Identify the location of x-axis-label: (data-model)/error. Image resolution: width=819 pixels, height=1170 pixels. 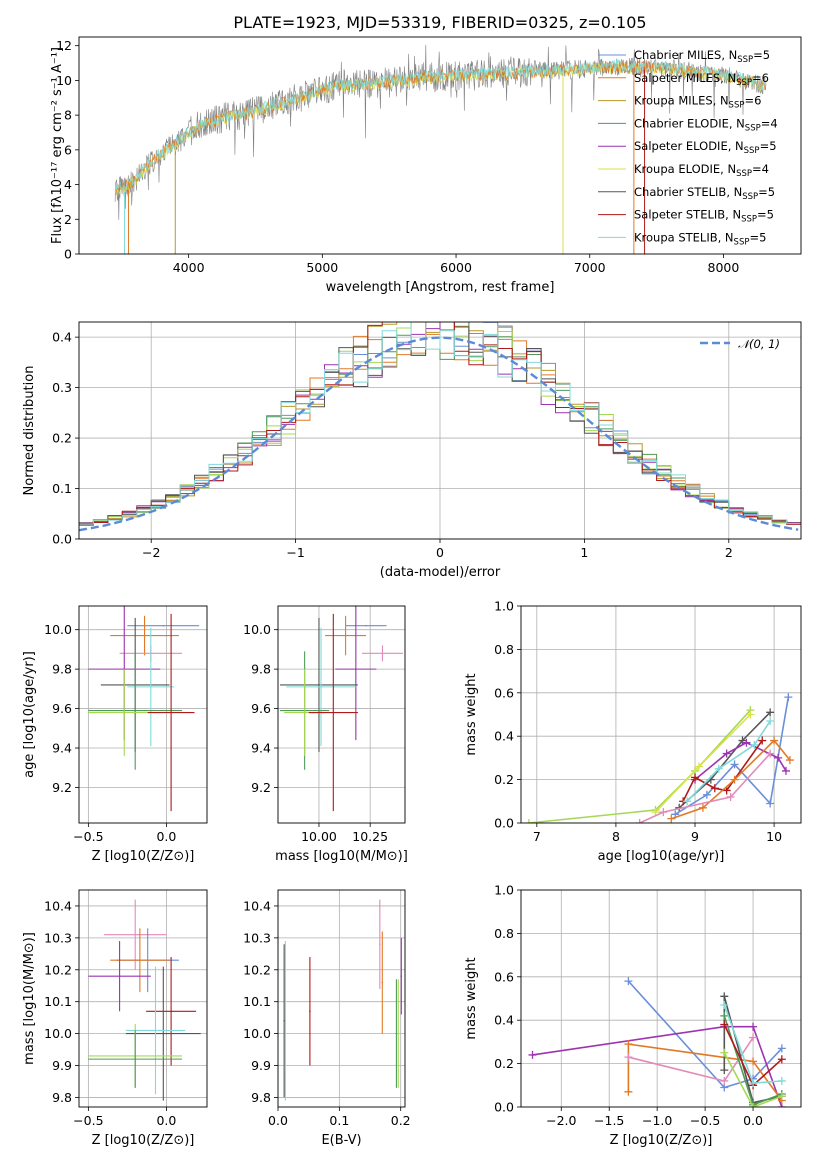
(440, 572).